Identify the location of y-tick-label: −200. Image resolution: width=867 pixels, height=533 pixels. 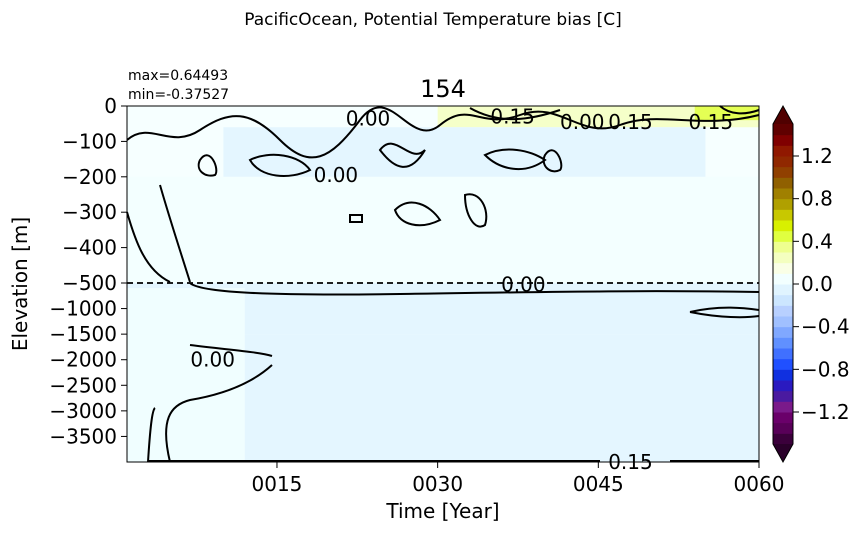
(89, 177).